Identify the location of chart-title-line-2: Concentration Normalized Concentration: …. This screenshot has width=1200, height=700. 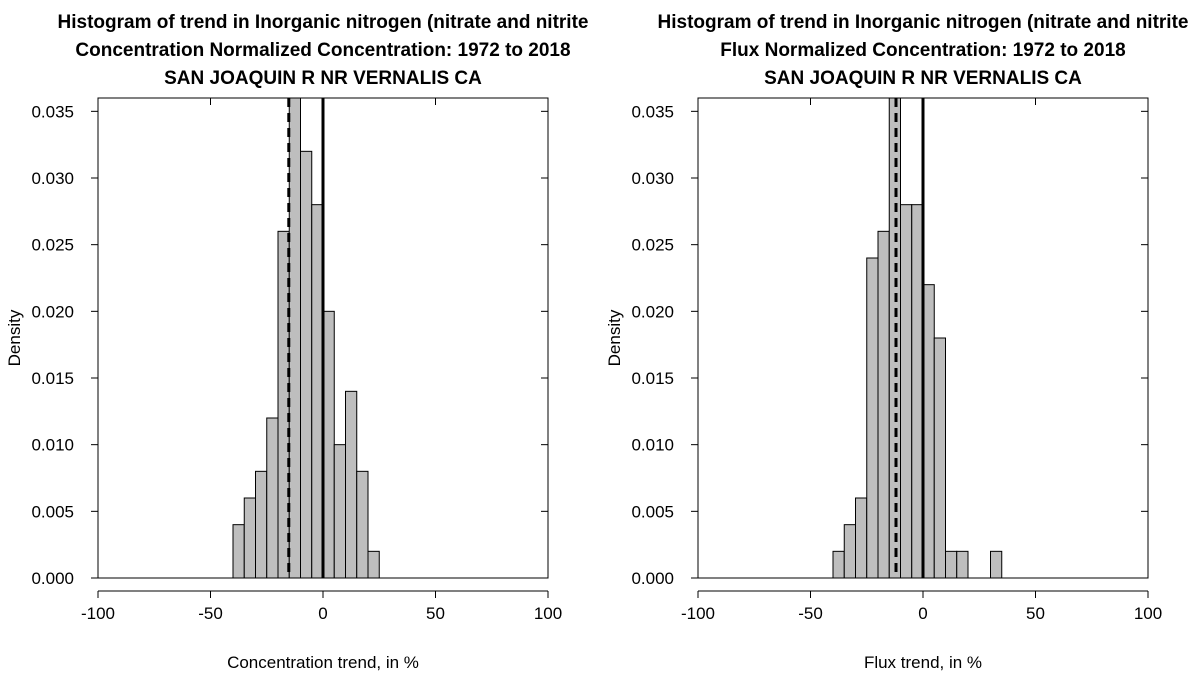
(322, 50).